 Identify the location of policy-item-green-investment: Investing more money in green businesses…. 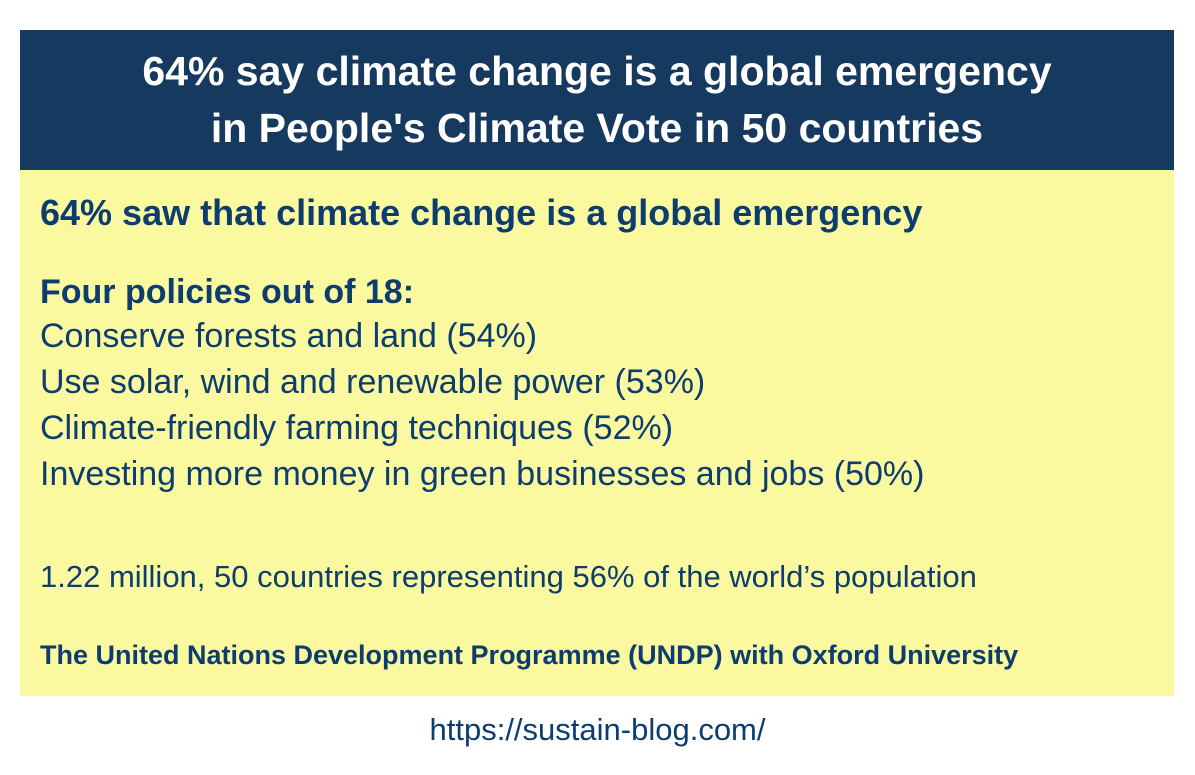
(482, 474).